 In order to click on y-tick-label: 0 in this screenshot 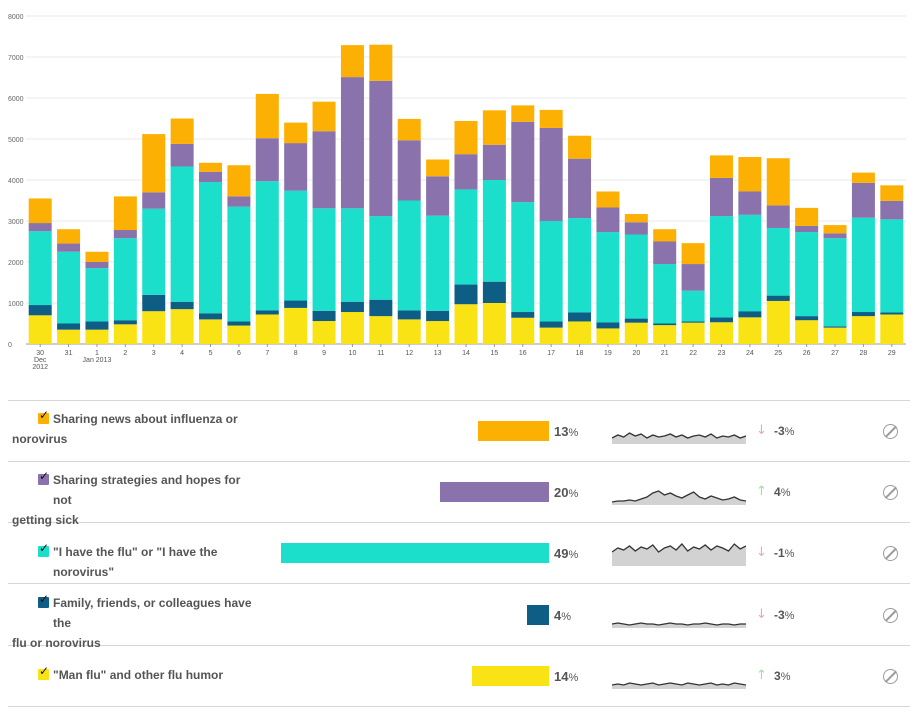, I will do `click(10, 345)`.